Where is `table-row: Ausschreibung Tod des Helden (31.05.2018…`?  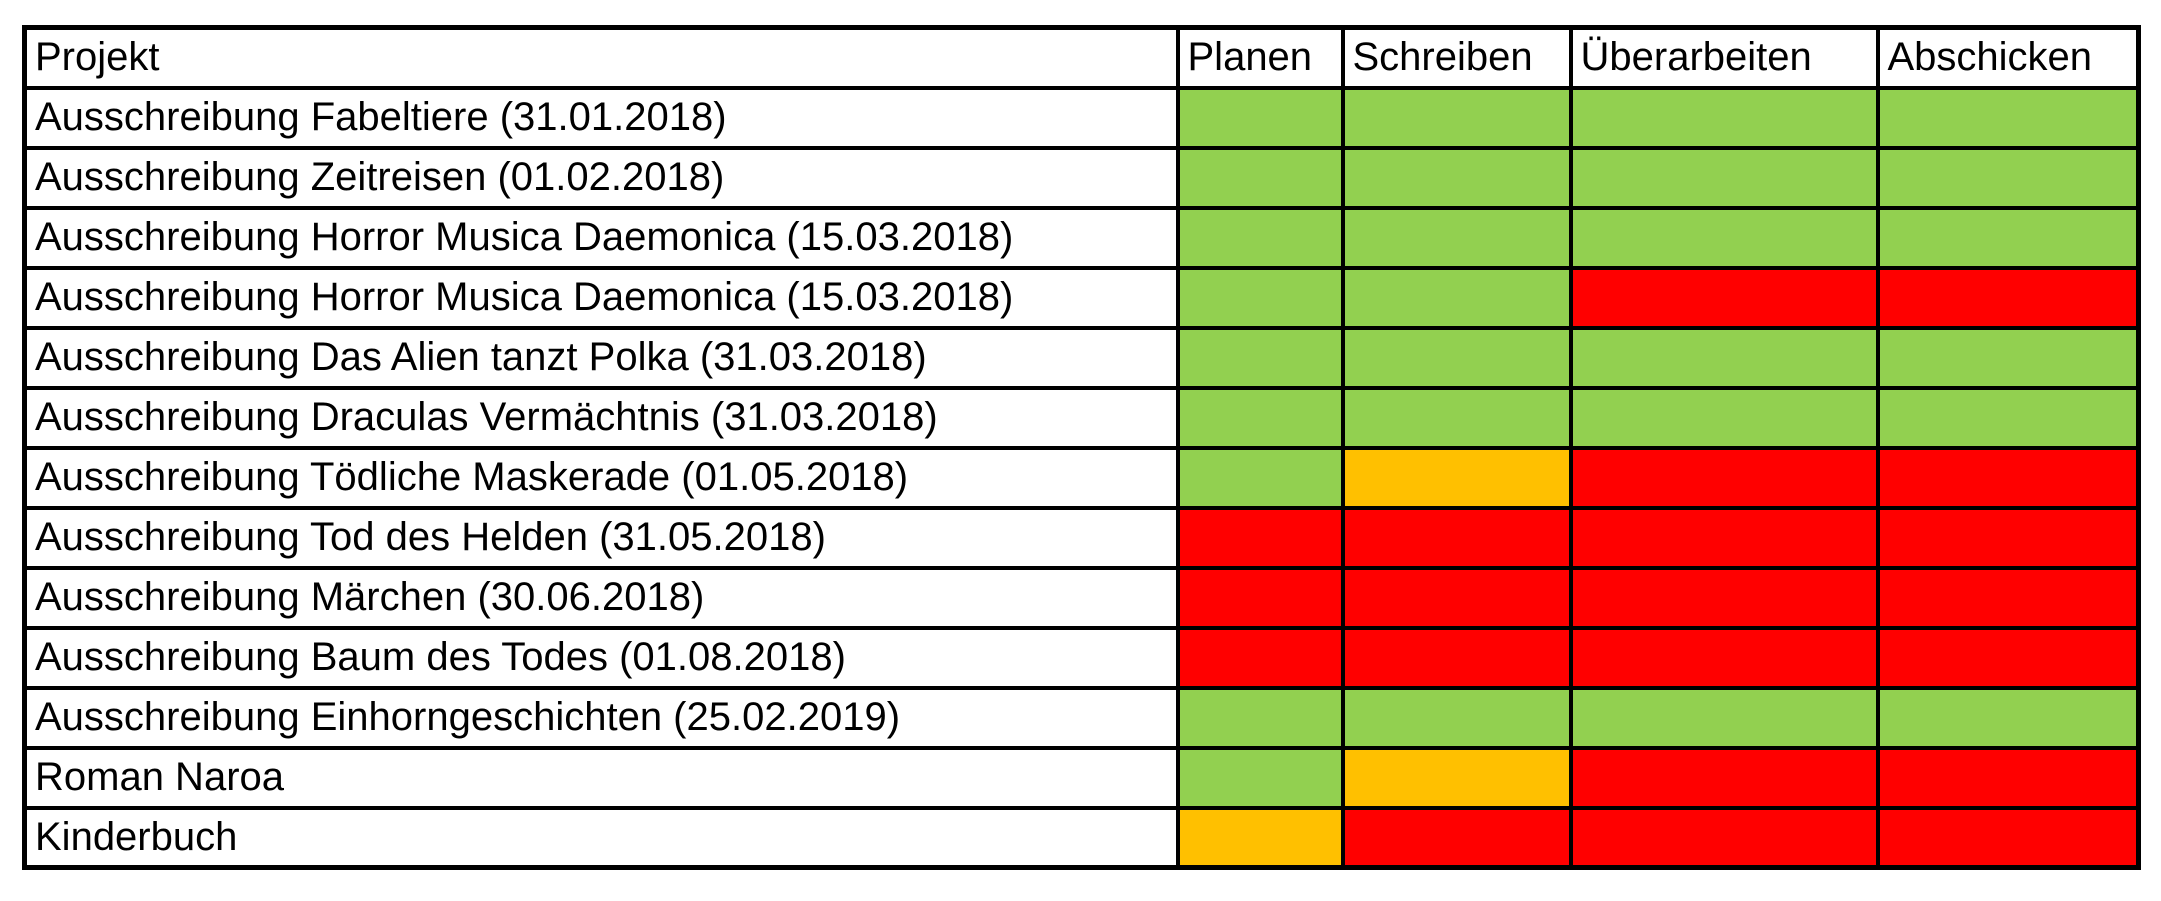 table-row: Ausschreibung Tod des Helden (31.05.2018… is located at coordinates (1081, 537).